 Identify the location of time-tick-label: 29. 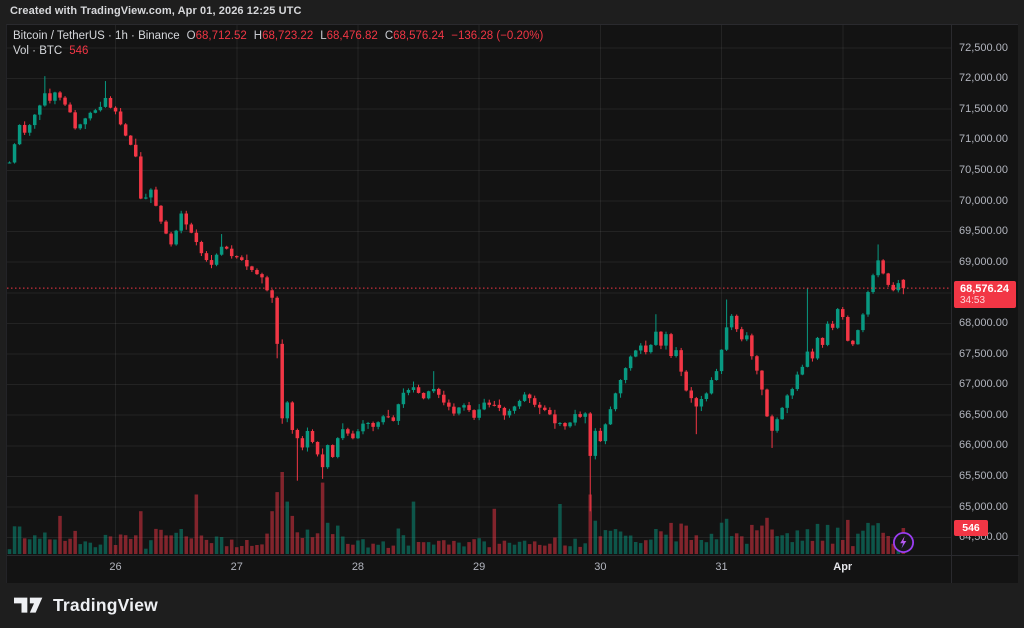
(479, 567).